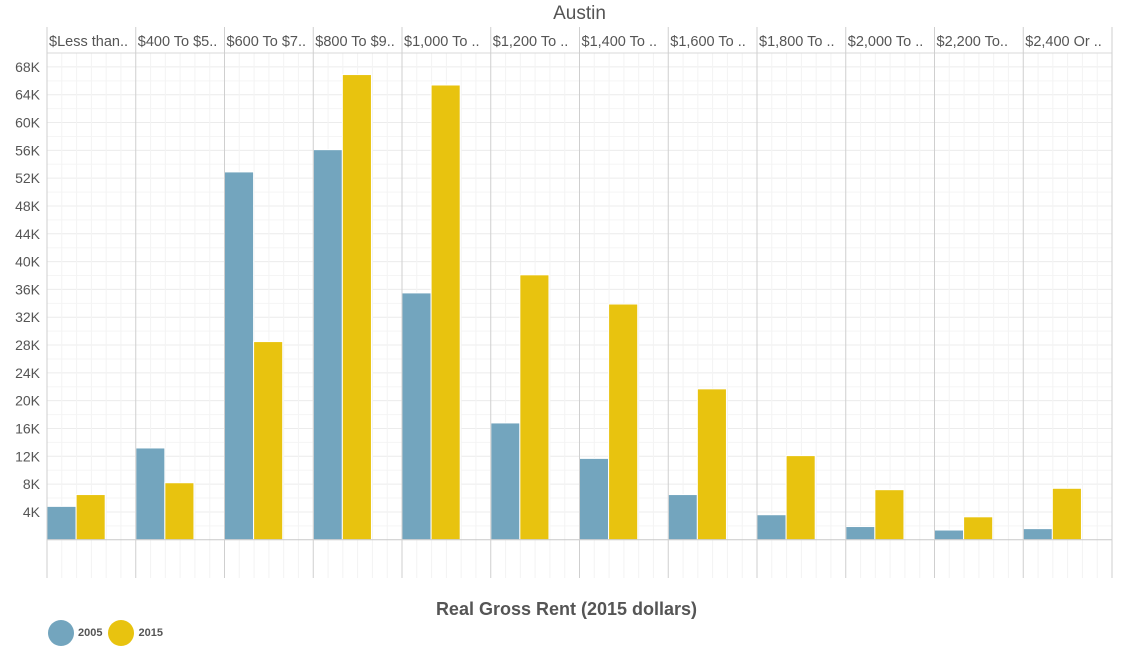 The image size is (1133, 653). Describe the element at coordinates (28, 234) in the screenshot. I see `y-tick-label: 44K` at that location.